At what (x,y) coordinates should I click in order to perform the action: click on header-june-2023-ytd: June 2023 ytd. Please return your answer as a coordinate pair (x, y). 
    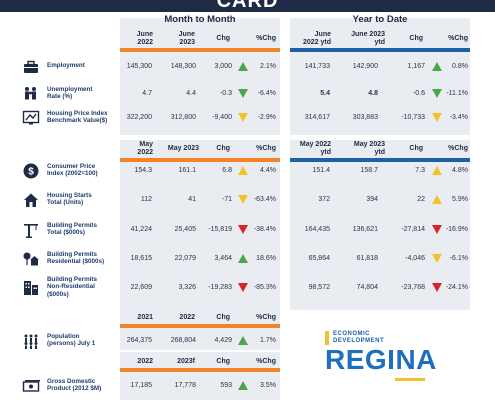
    Looking at the image, I should click on (368, 38).